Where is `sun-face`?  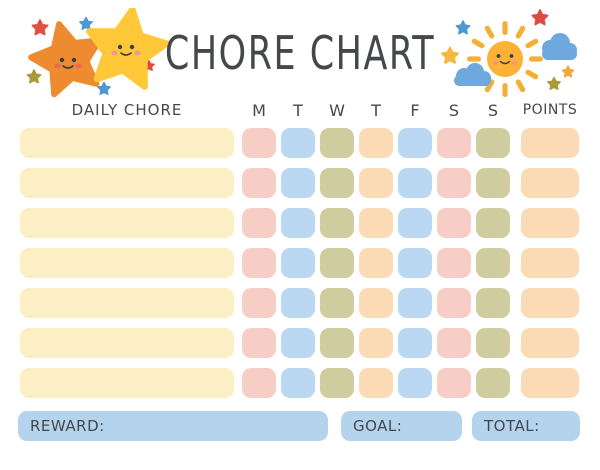 sun-face is located at coordinates (505, 59).